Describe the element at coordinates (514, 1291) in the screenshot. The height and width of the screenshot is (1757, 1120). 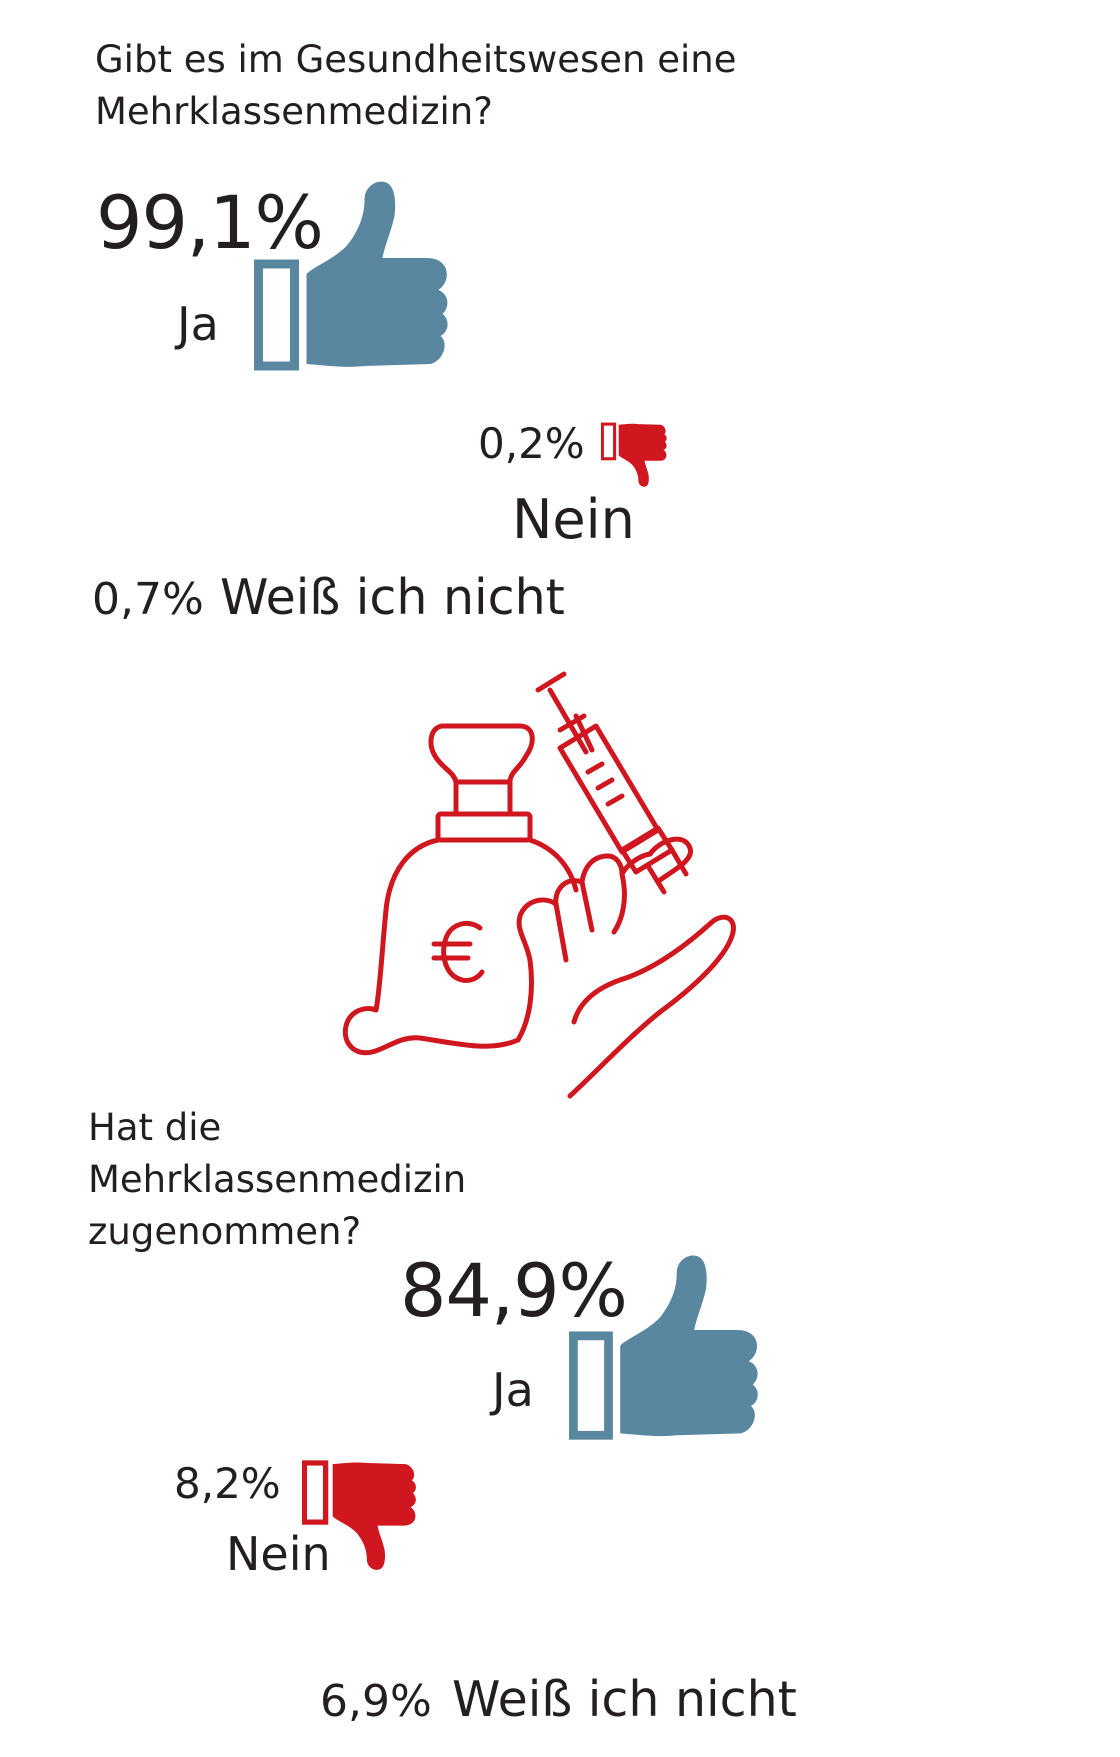
I see `q2-ja-percentage: 84,9%` at that location.